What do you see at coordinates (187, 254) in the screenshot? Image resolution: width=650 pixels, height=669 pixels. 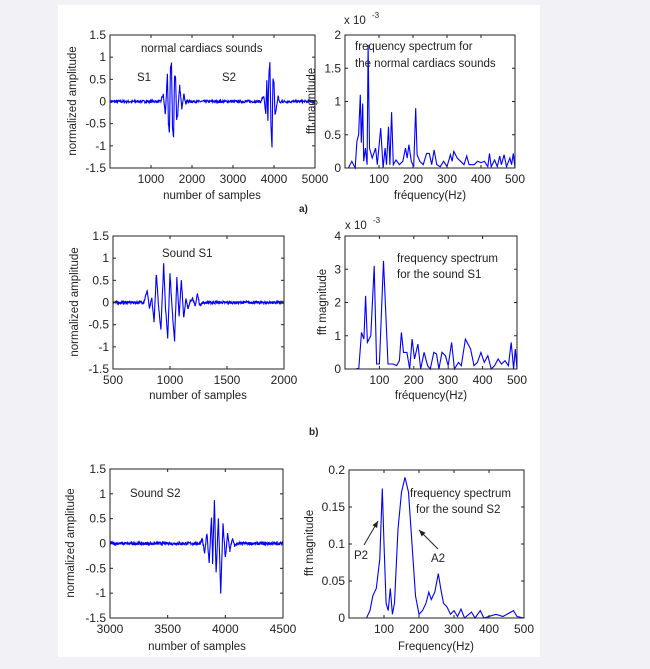 I see `plot-title: Sound S1` at bounding box center [187, 254].